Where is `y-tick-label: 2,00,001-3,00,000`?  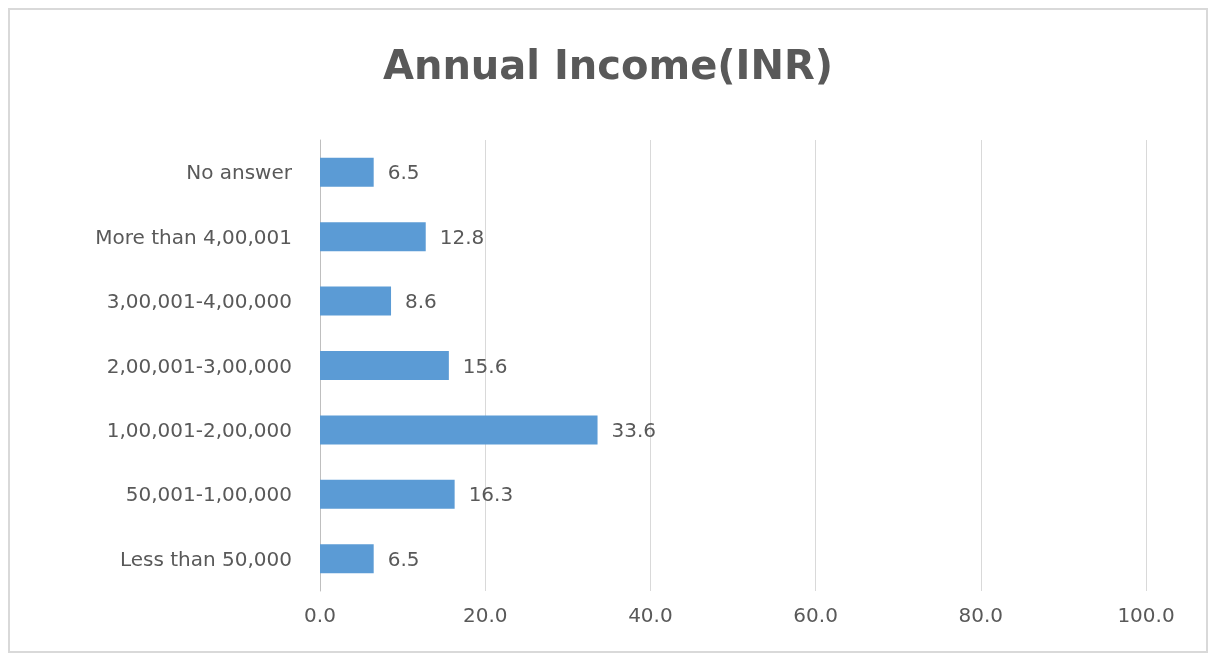
y-tick-label: 2,00,001-3,00,000 is located at coordinates (199, 365).